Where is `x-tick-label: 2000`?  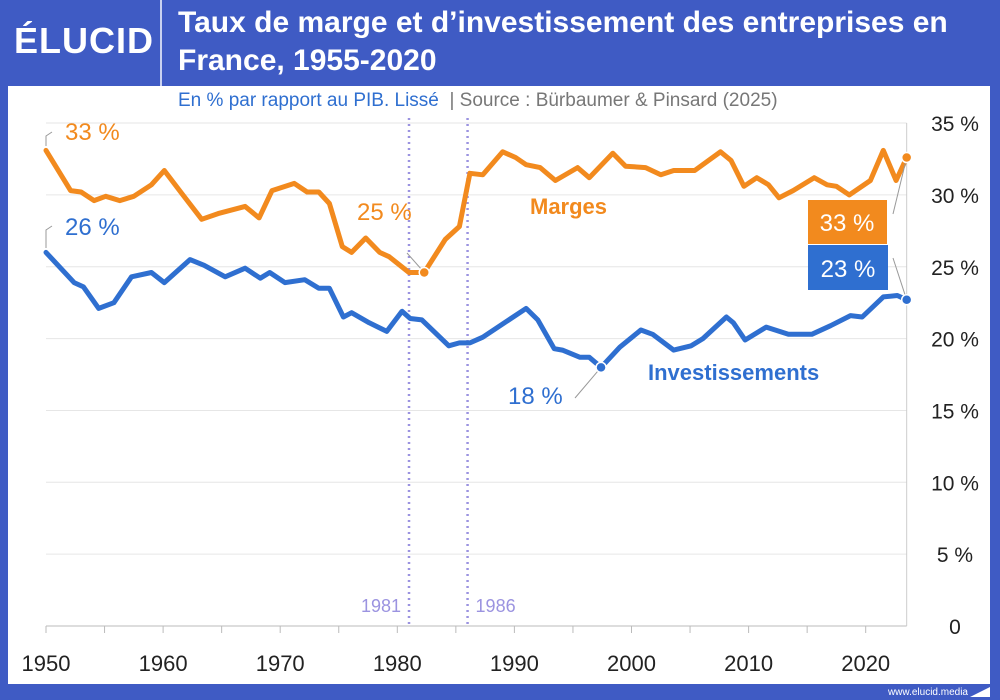 x-tick-label: 2000 is located at coordinates (631, 663).